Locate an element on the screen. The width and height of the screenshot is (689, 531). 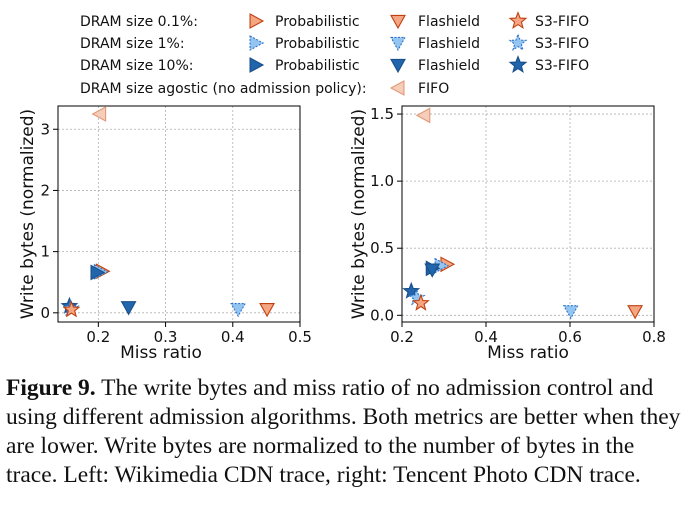
y-tick-label: 1.5 is located at coordinates (382, 114).